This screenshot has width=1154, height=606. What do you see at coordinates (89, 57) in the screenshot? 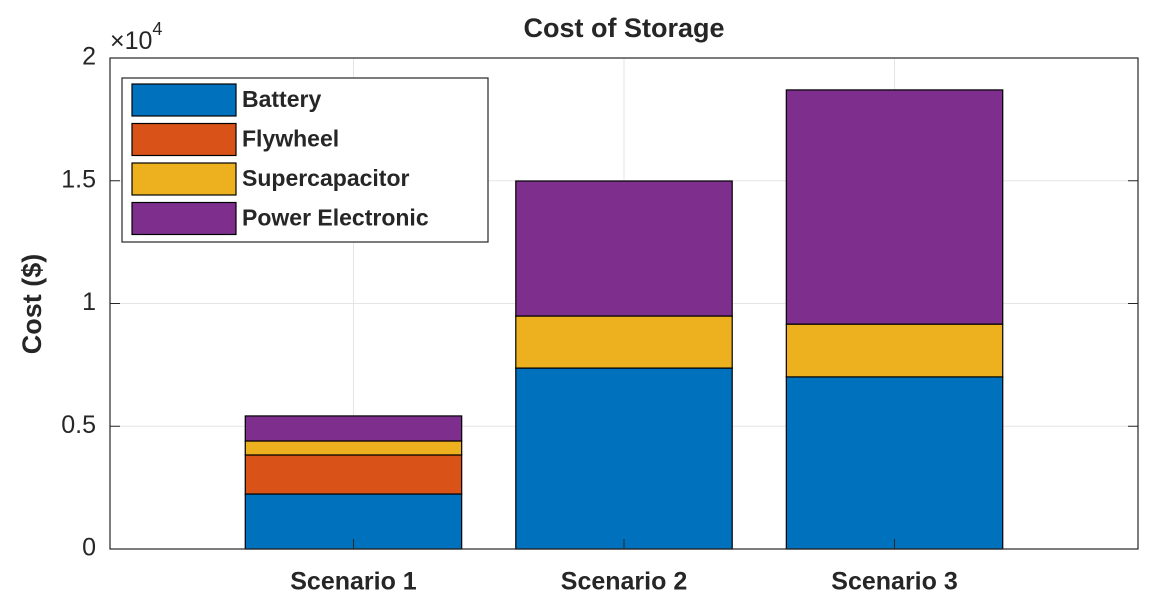
I see `y-tick-label: 2` at bounding box center [89, 57].